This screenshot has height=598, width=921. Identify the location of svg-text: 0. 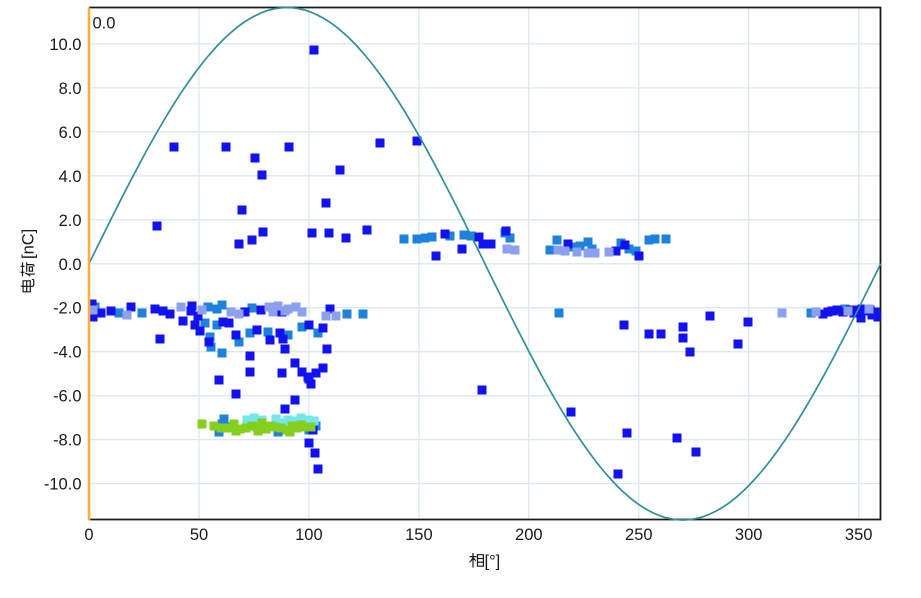
(88, 535).